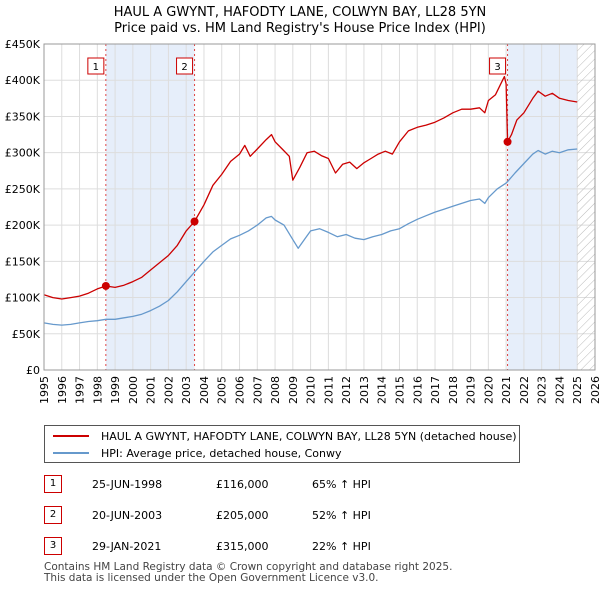  Describe the element at coordinates (23, 261) in the screenshot. I see `y-tick-label: £150K` at that location.